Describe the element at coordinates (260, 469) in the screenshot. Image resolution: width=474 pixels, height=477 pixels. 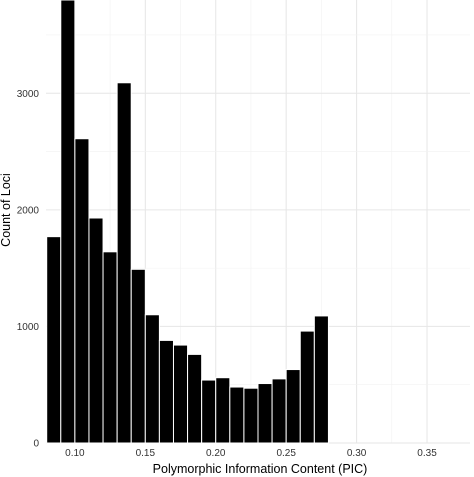
I see `x-axis-title: Polymorphic Information Content (PIC)` at that location.